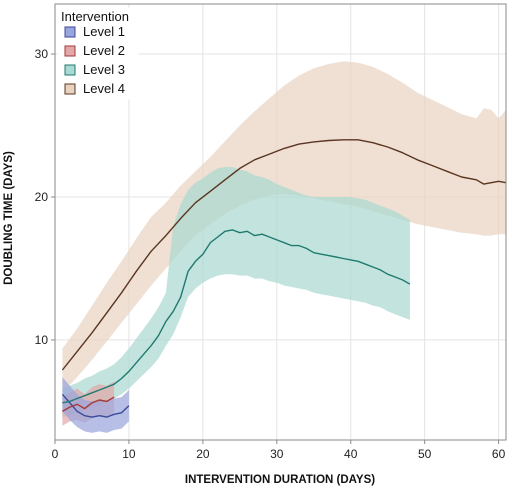 The width and height of the screenshot is (510, 494). Describe the element at coordinates (203, 454) in the screenshot. I see `x-tick-label: 20` at that location.